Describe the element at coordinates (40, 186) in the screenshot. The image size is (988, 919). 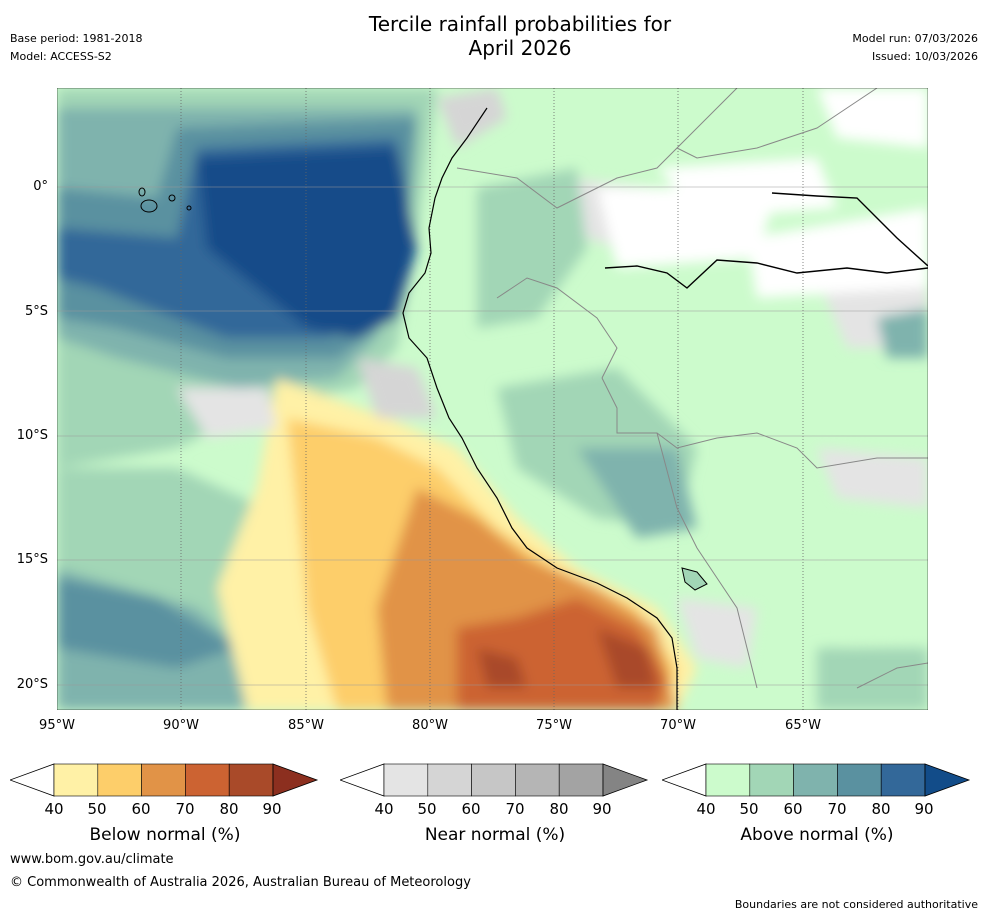
I see `lat-label-0: 0°` at that location.